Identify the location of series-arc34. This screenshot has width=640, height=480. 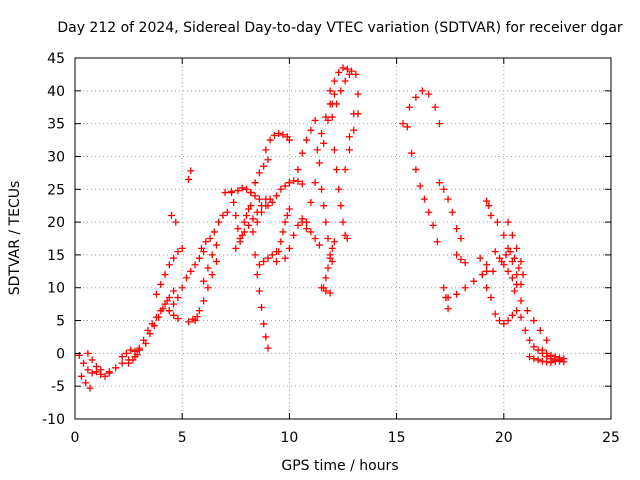
(327, 225).